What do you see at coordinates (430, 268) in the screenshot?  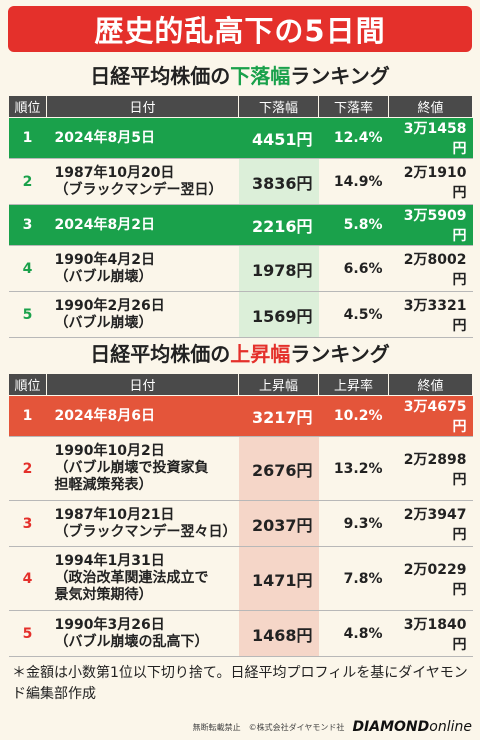 I see `close-cell: 2万8002円` at bounding box center [430, 268].